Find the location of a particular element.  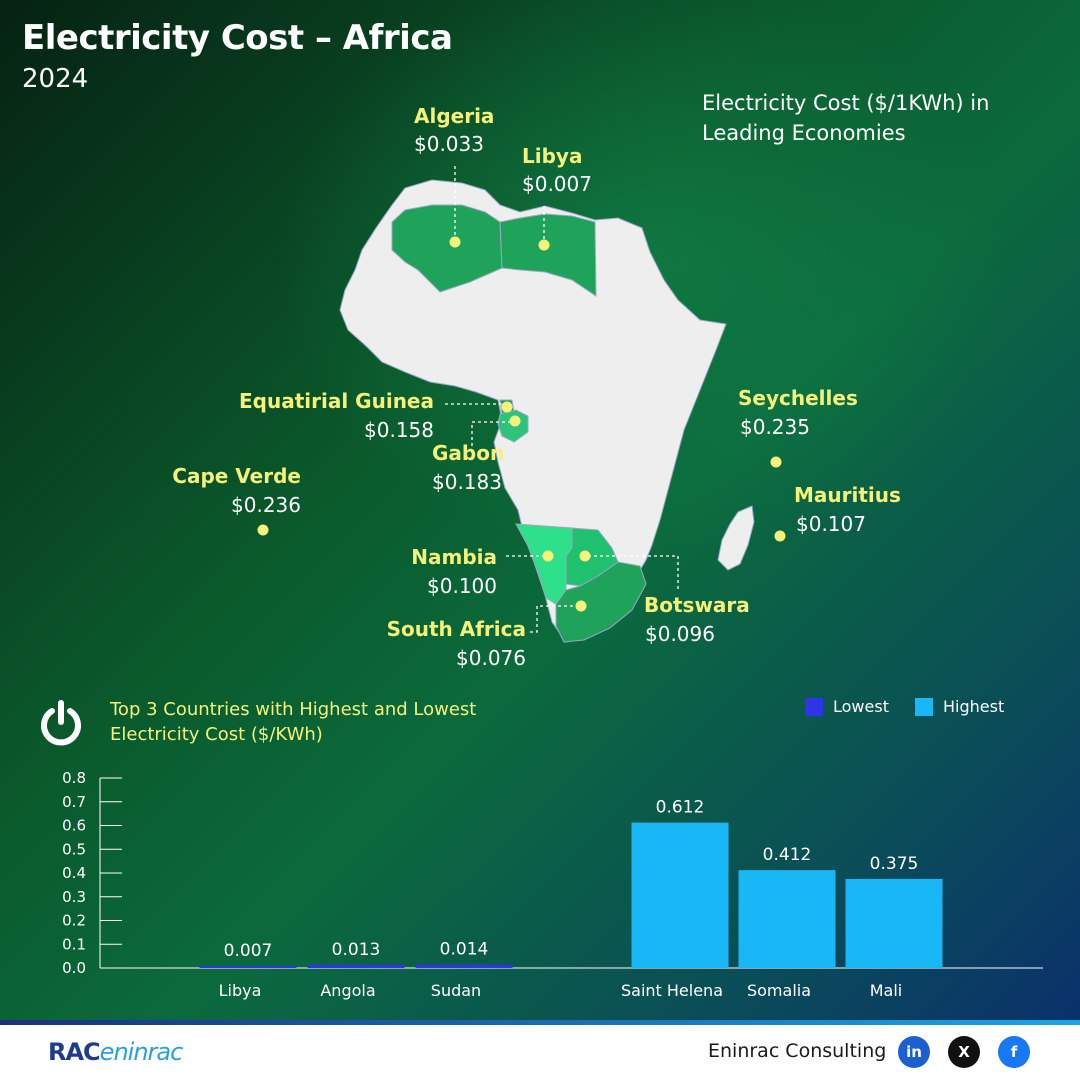

x-twitter-icon: X is located at coordinates (964, 1052).